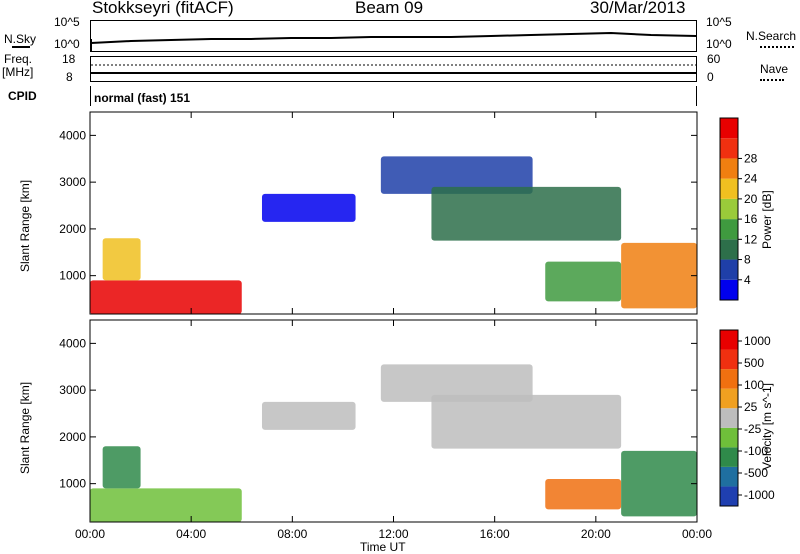  Describe the element at coordinates (759, 495) in the screenshot. I see `velocity-colorbar-tick-label: -1000` at that location.